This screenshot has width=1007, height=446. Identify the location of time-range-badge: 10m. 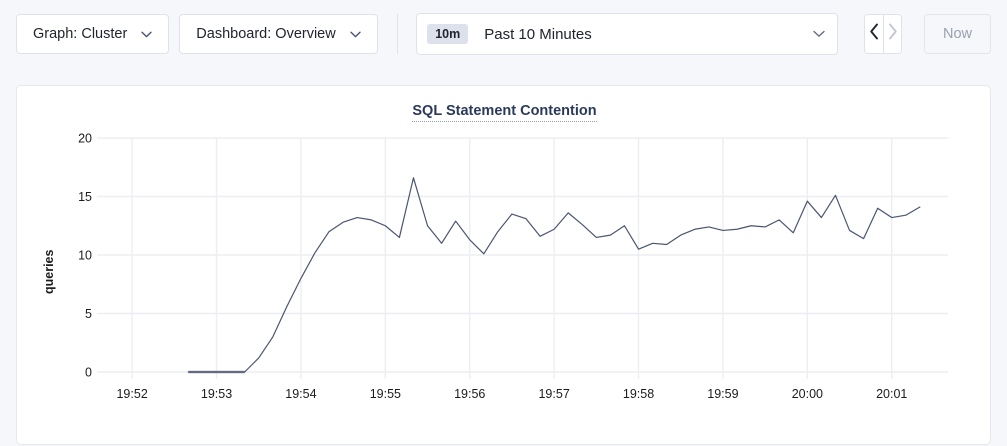
(447, 34).